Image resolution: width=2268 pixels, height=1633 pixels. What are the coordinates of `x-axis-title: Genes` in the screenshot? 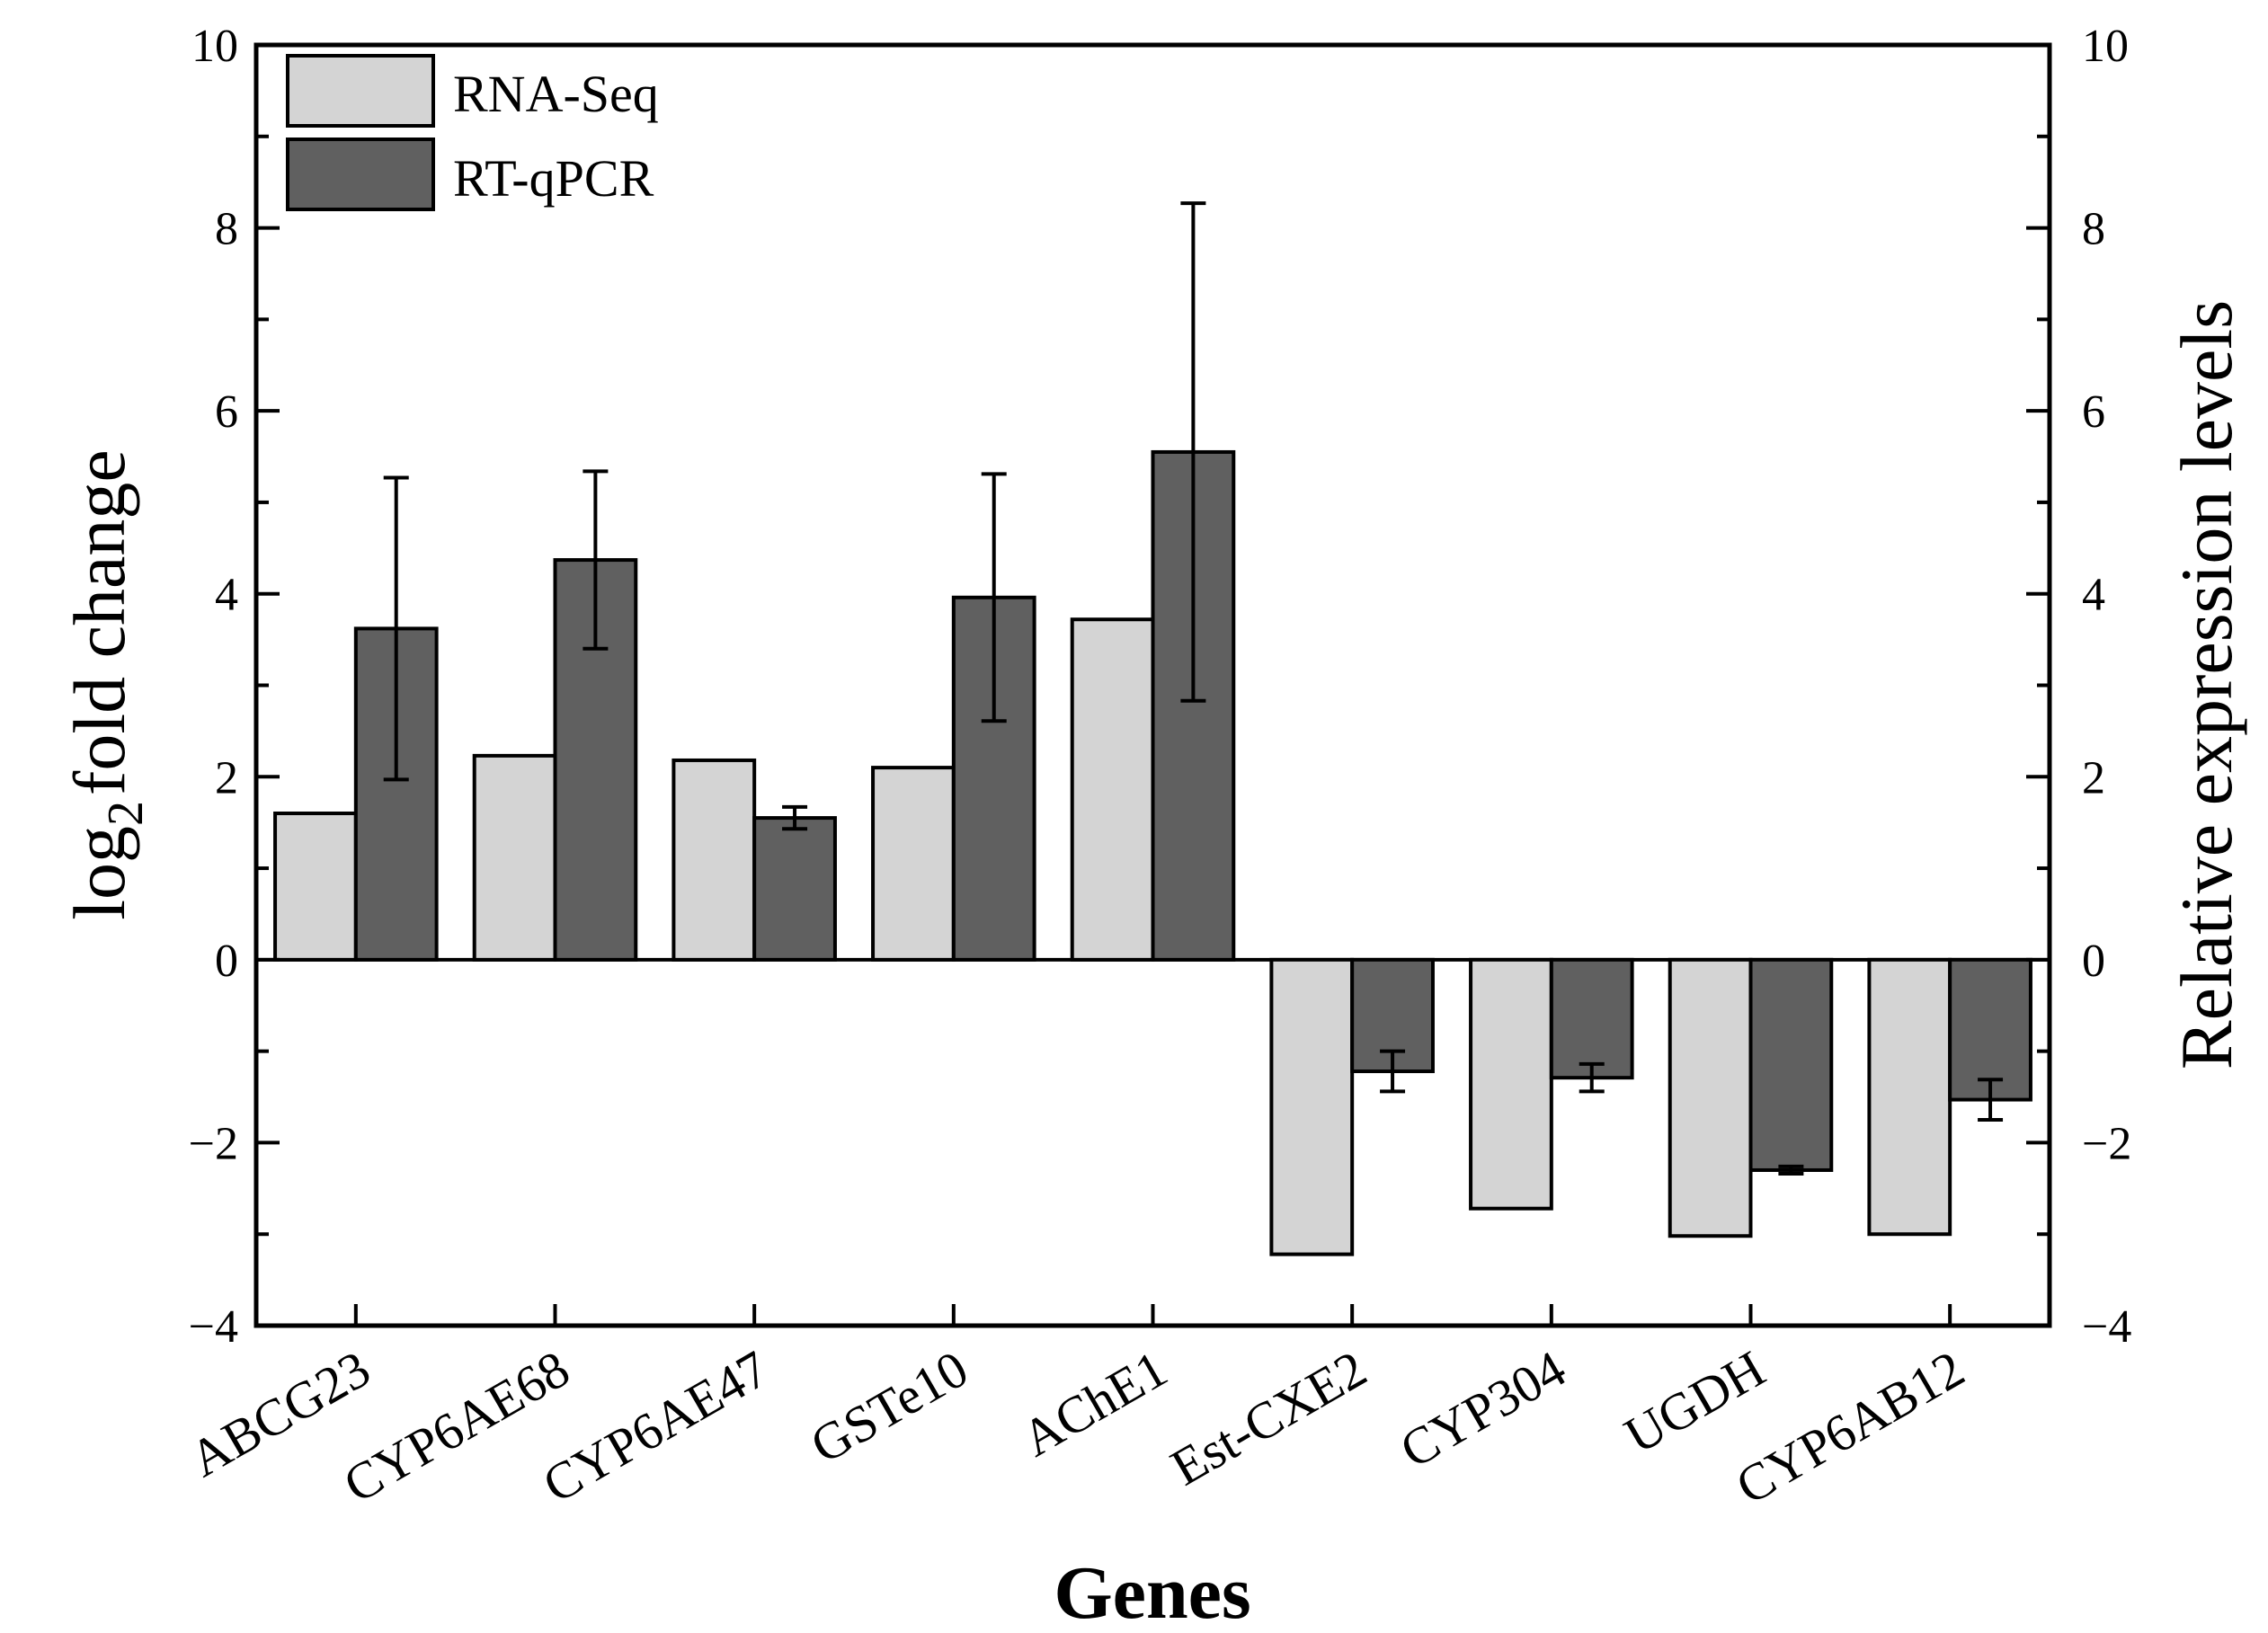 It's located at (1152, 1592).